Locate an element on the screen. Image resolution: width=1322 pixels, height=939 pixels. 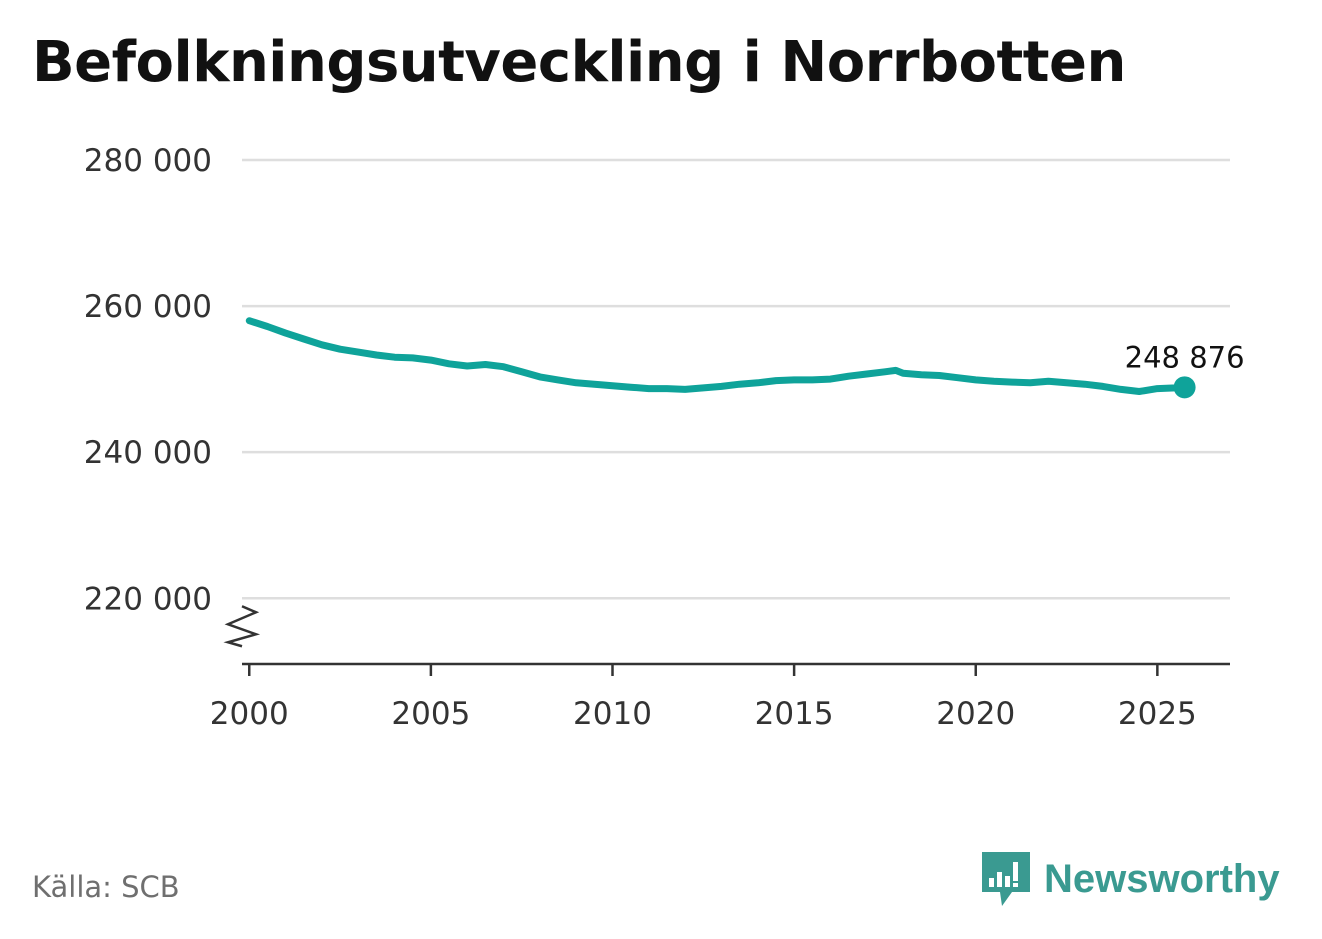
y-tick-label: 220 000 is located at coordinates (148, 599).